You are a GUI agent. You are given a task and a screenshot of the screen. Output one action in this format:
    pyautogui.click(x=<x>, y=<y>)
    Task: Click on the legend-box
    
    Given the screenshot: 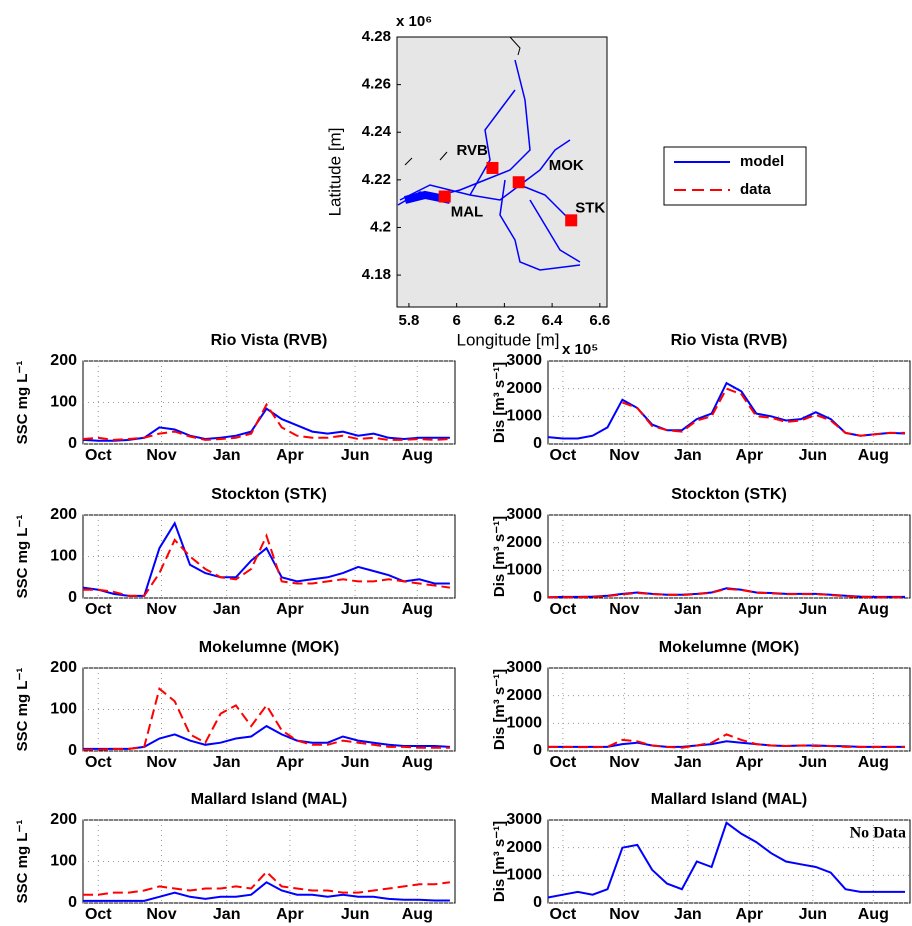 What is the action you would take?
    pyautogui.click(x=735, y=176)
    